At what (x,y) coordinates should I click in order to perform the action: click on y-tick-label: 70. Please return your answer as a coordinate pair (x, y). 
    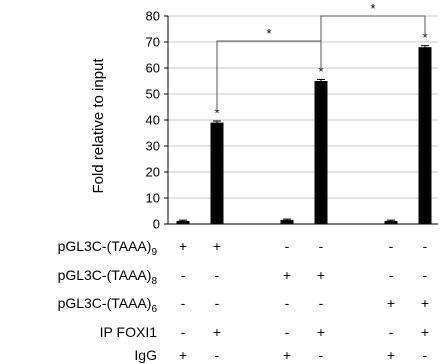
    Looking at the image, I should click on (153, 42).